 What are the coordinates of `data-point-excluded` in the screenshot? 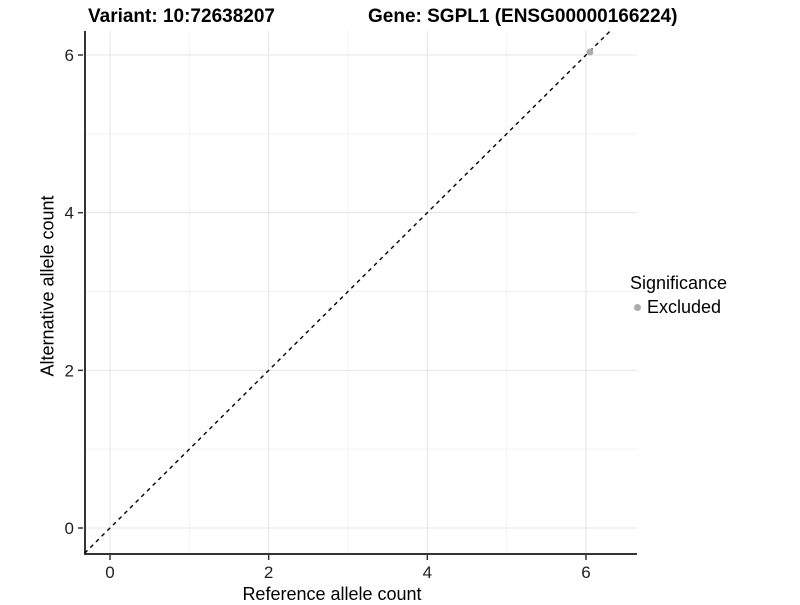 It's located at (590, 52).